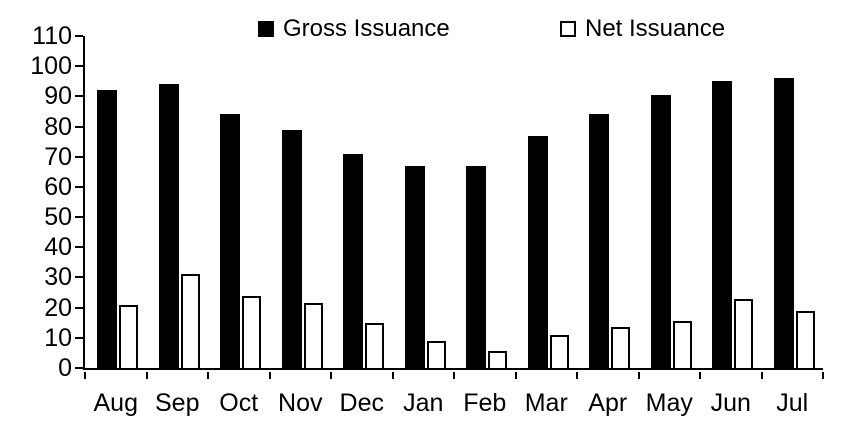  I want to click on bar-group-may, so click(670, 202).